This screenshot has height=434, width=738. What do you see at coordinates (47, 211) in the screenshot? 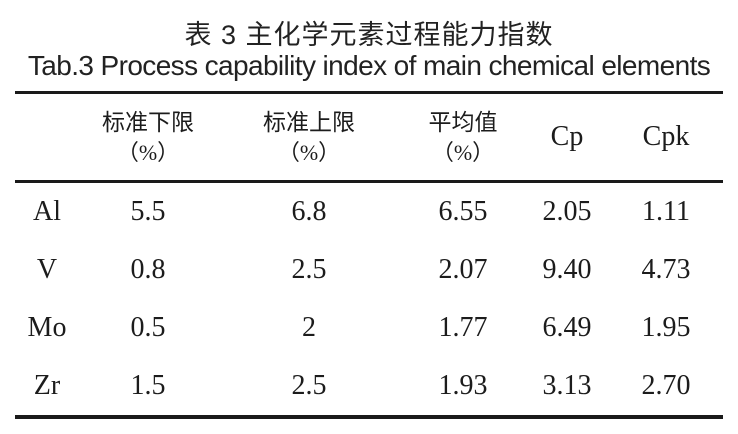
I see `element-cell: Al` at bounding box center [47, 211].